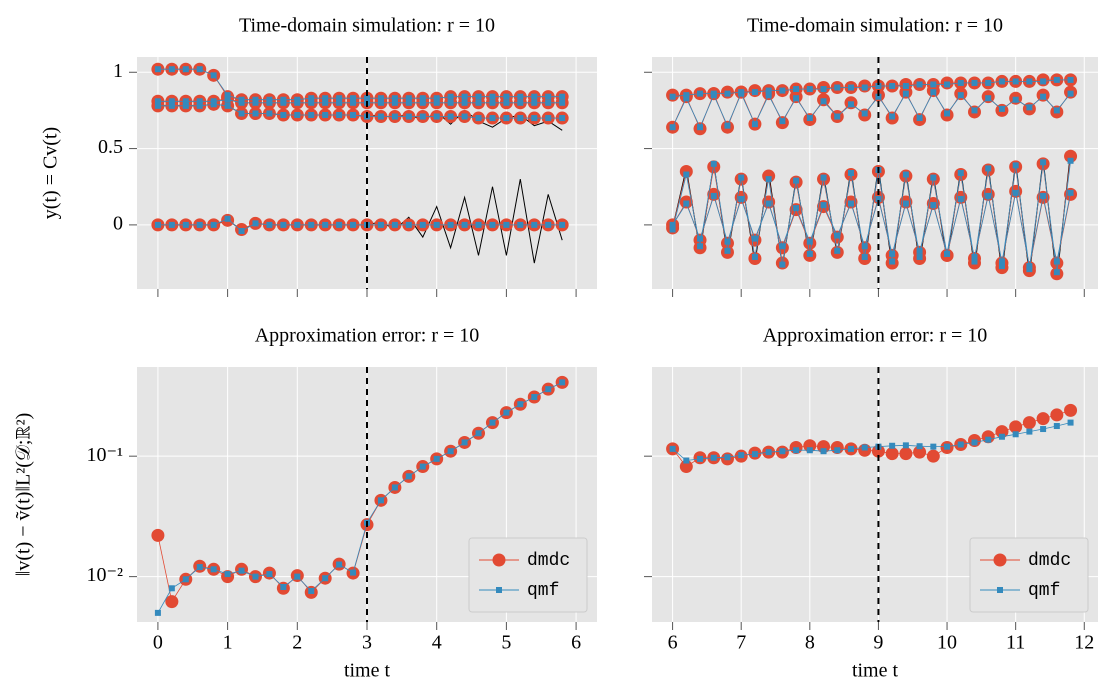  I want to click on y-axis-label: y(t) = Cv(t), so click(51, 173).